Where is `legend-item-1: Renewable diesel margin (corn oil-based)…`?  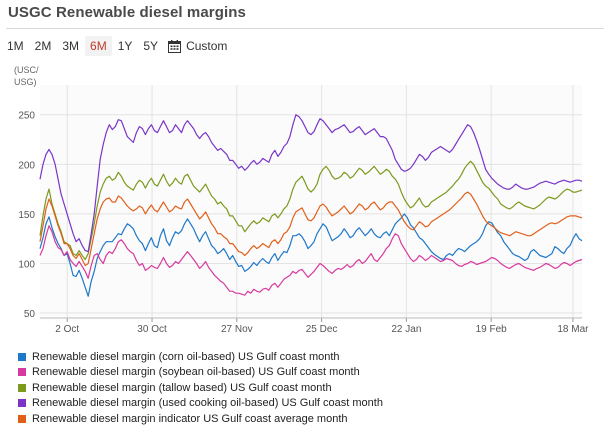
legend-item-1: Renewable diesel margin (corn oil-based)… is located at coordinates (200, 357).